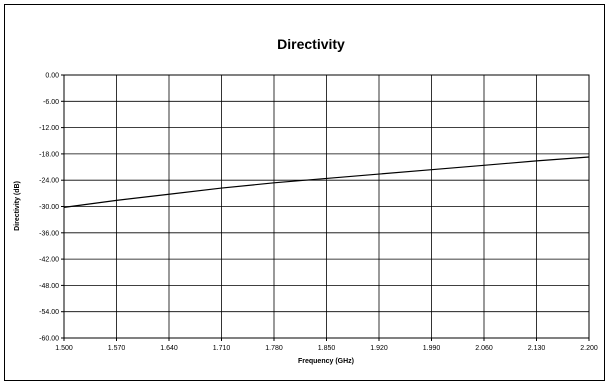 The width and height of the screenshot is (609, 385). Describe the element at coordinates (49, 286) in the screenshot. I see `y-tick-label: -48.00` at that location.